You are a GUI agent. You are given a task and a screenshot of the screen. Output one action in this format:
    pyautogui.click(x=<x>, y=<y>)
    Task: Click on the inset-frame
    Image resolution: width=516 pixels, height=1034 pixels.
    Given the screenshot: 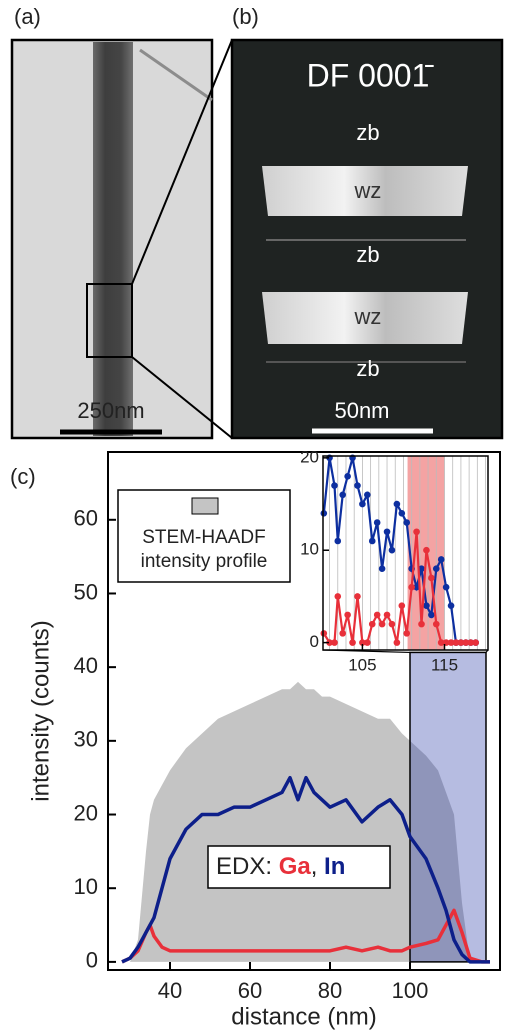 What is the action you would take?
    pyautogui.click(x=405, y=553)
    